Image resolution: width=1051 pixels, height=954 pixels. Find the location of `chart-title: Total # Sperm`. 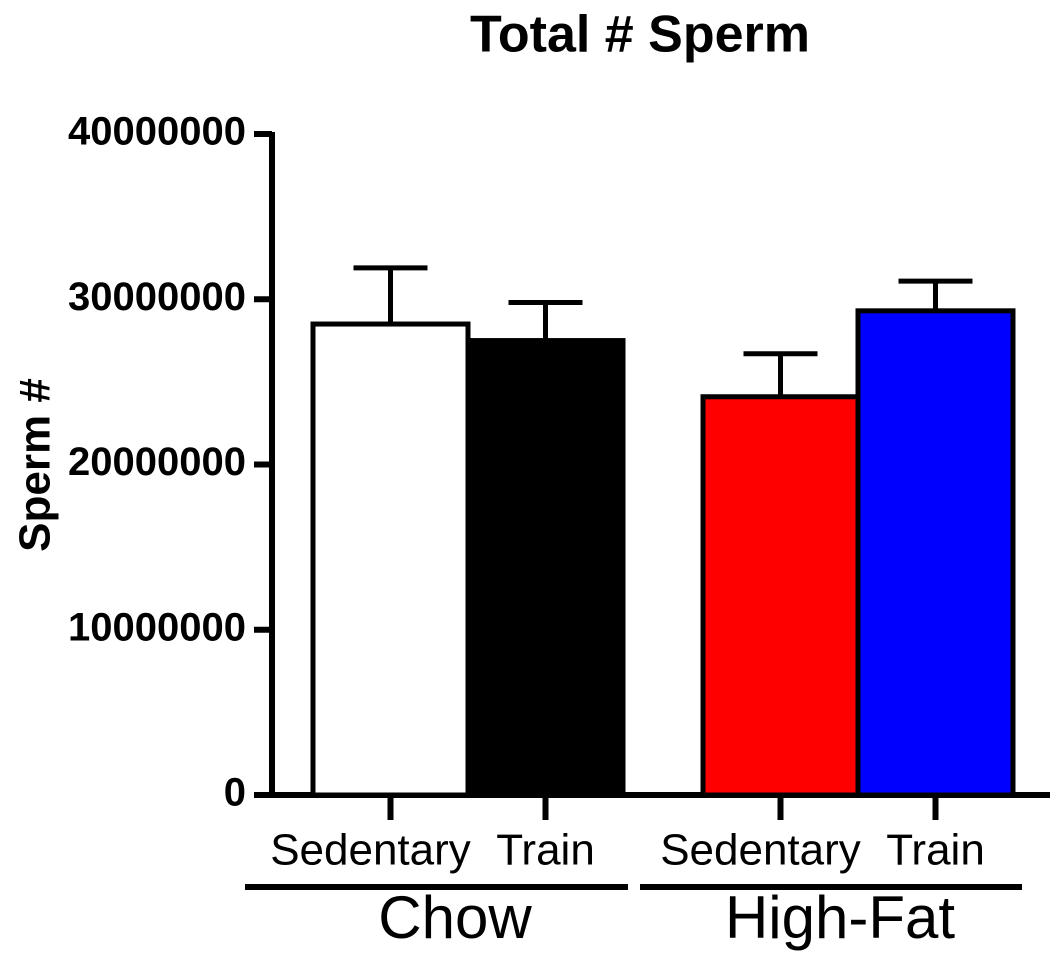

chart-title: Total # Sperm is located at coordinates (640, 35).